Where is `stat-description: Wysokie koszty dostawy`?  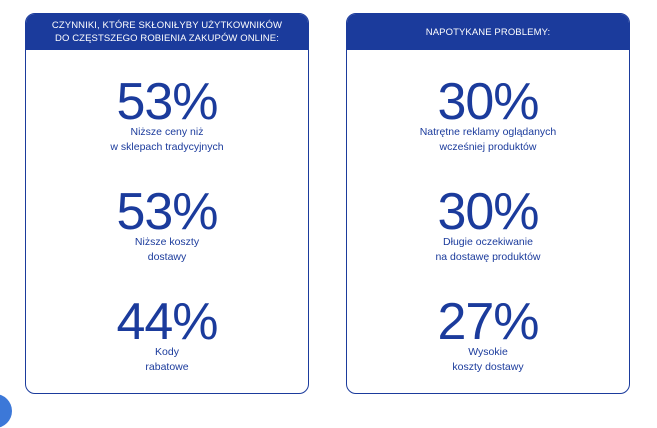
stat-description: Wysokie koszty dostawy is located at coordinates (488, 359).